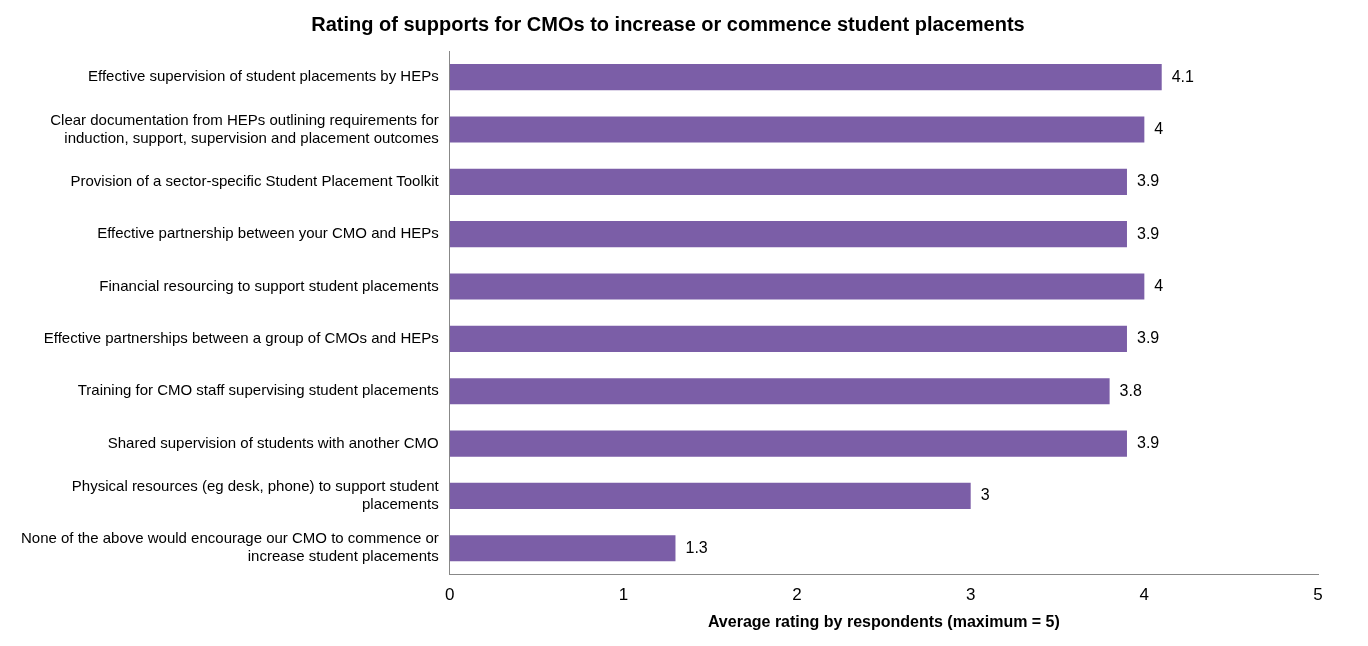 Image resolution: width=1368 pixels, height=646 pixels. What do you see at coordinates (985, 495) in the screenshot?
I see `data-label: 3` at bounding box center [985, 495].